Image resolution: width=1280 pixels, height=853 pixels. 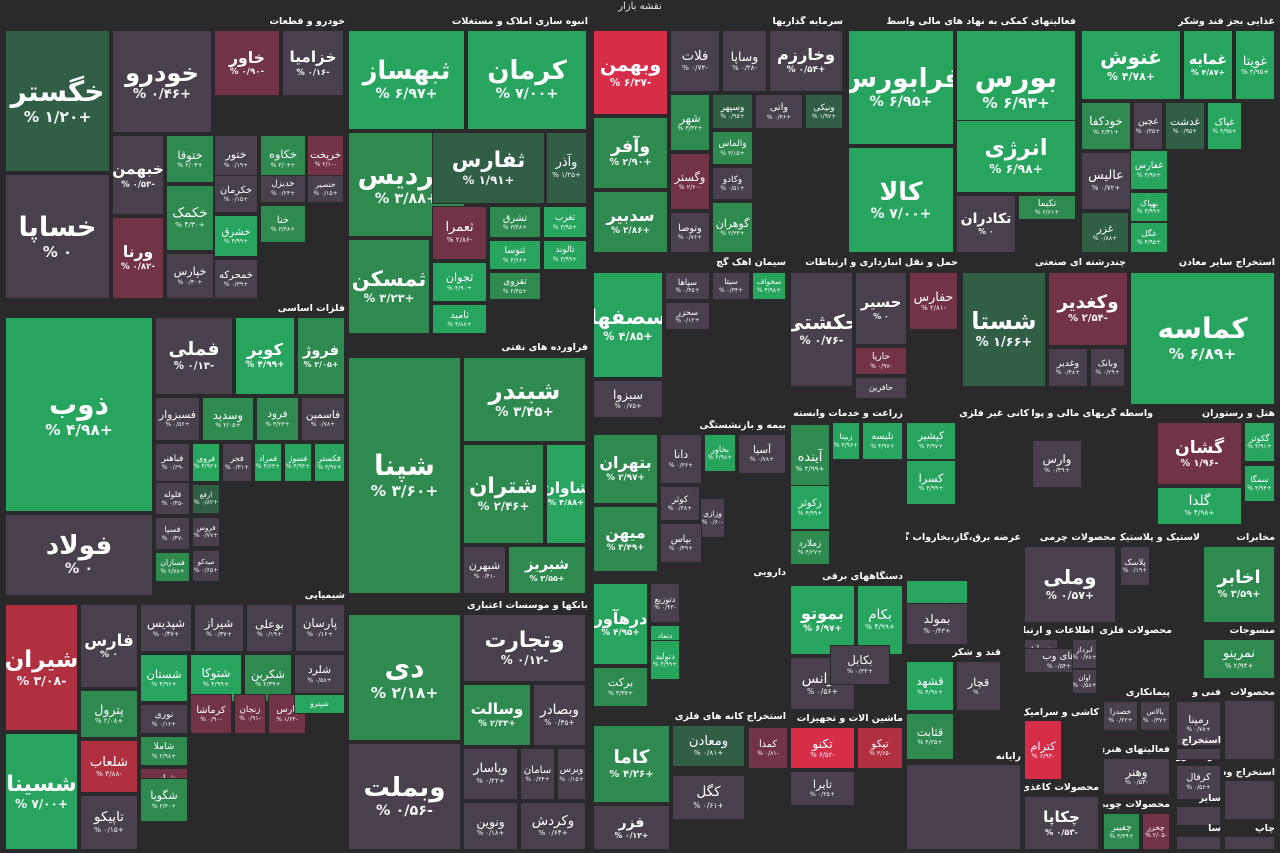 I want to click on treemap-cell: واتی +۰/۴۶ %, so click(x=779, y=111).